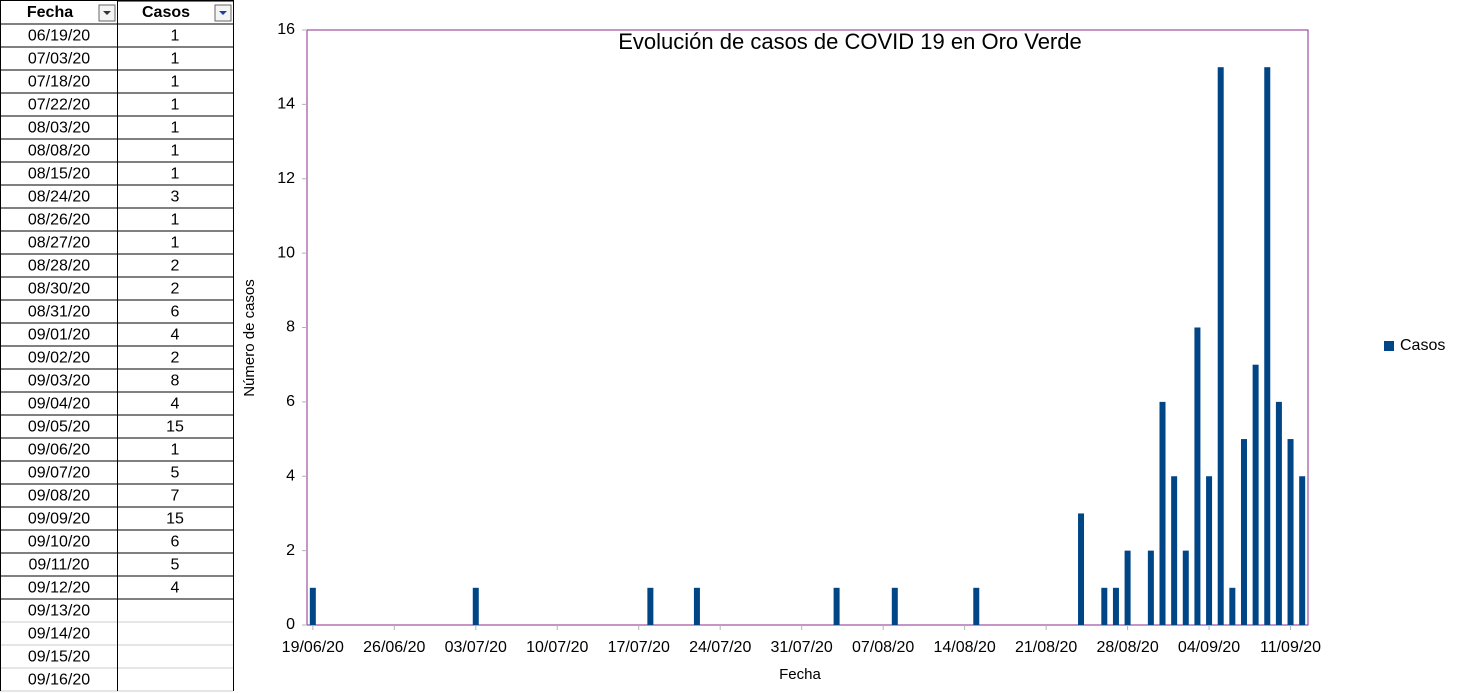 The width and height of the screenshot is (1470, 693). What do you see at coordinates (1389, 346) in the screenshot?
I see `legend-swatch` at bounding box center [1389, 346].